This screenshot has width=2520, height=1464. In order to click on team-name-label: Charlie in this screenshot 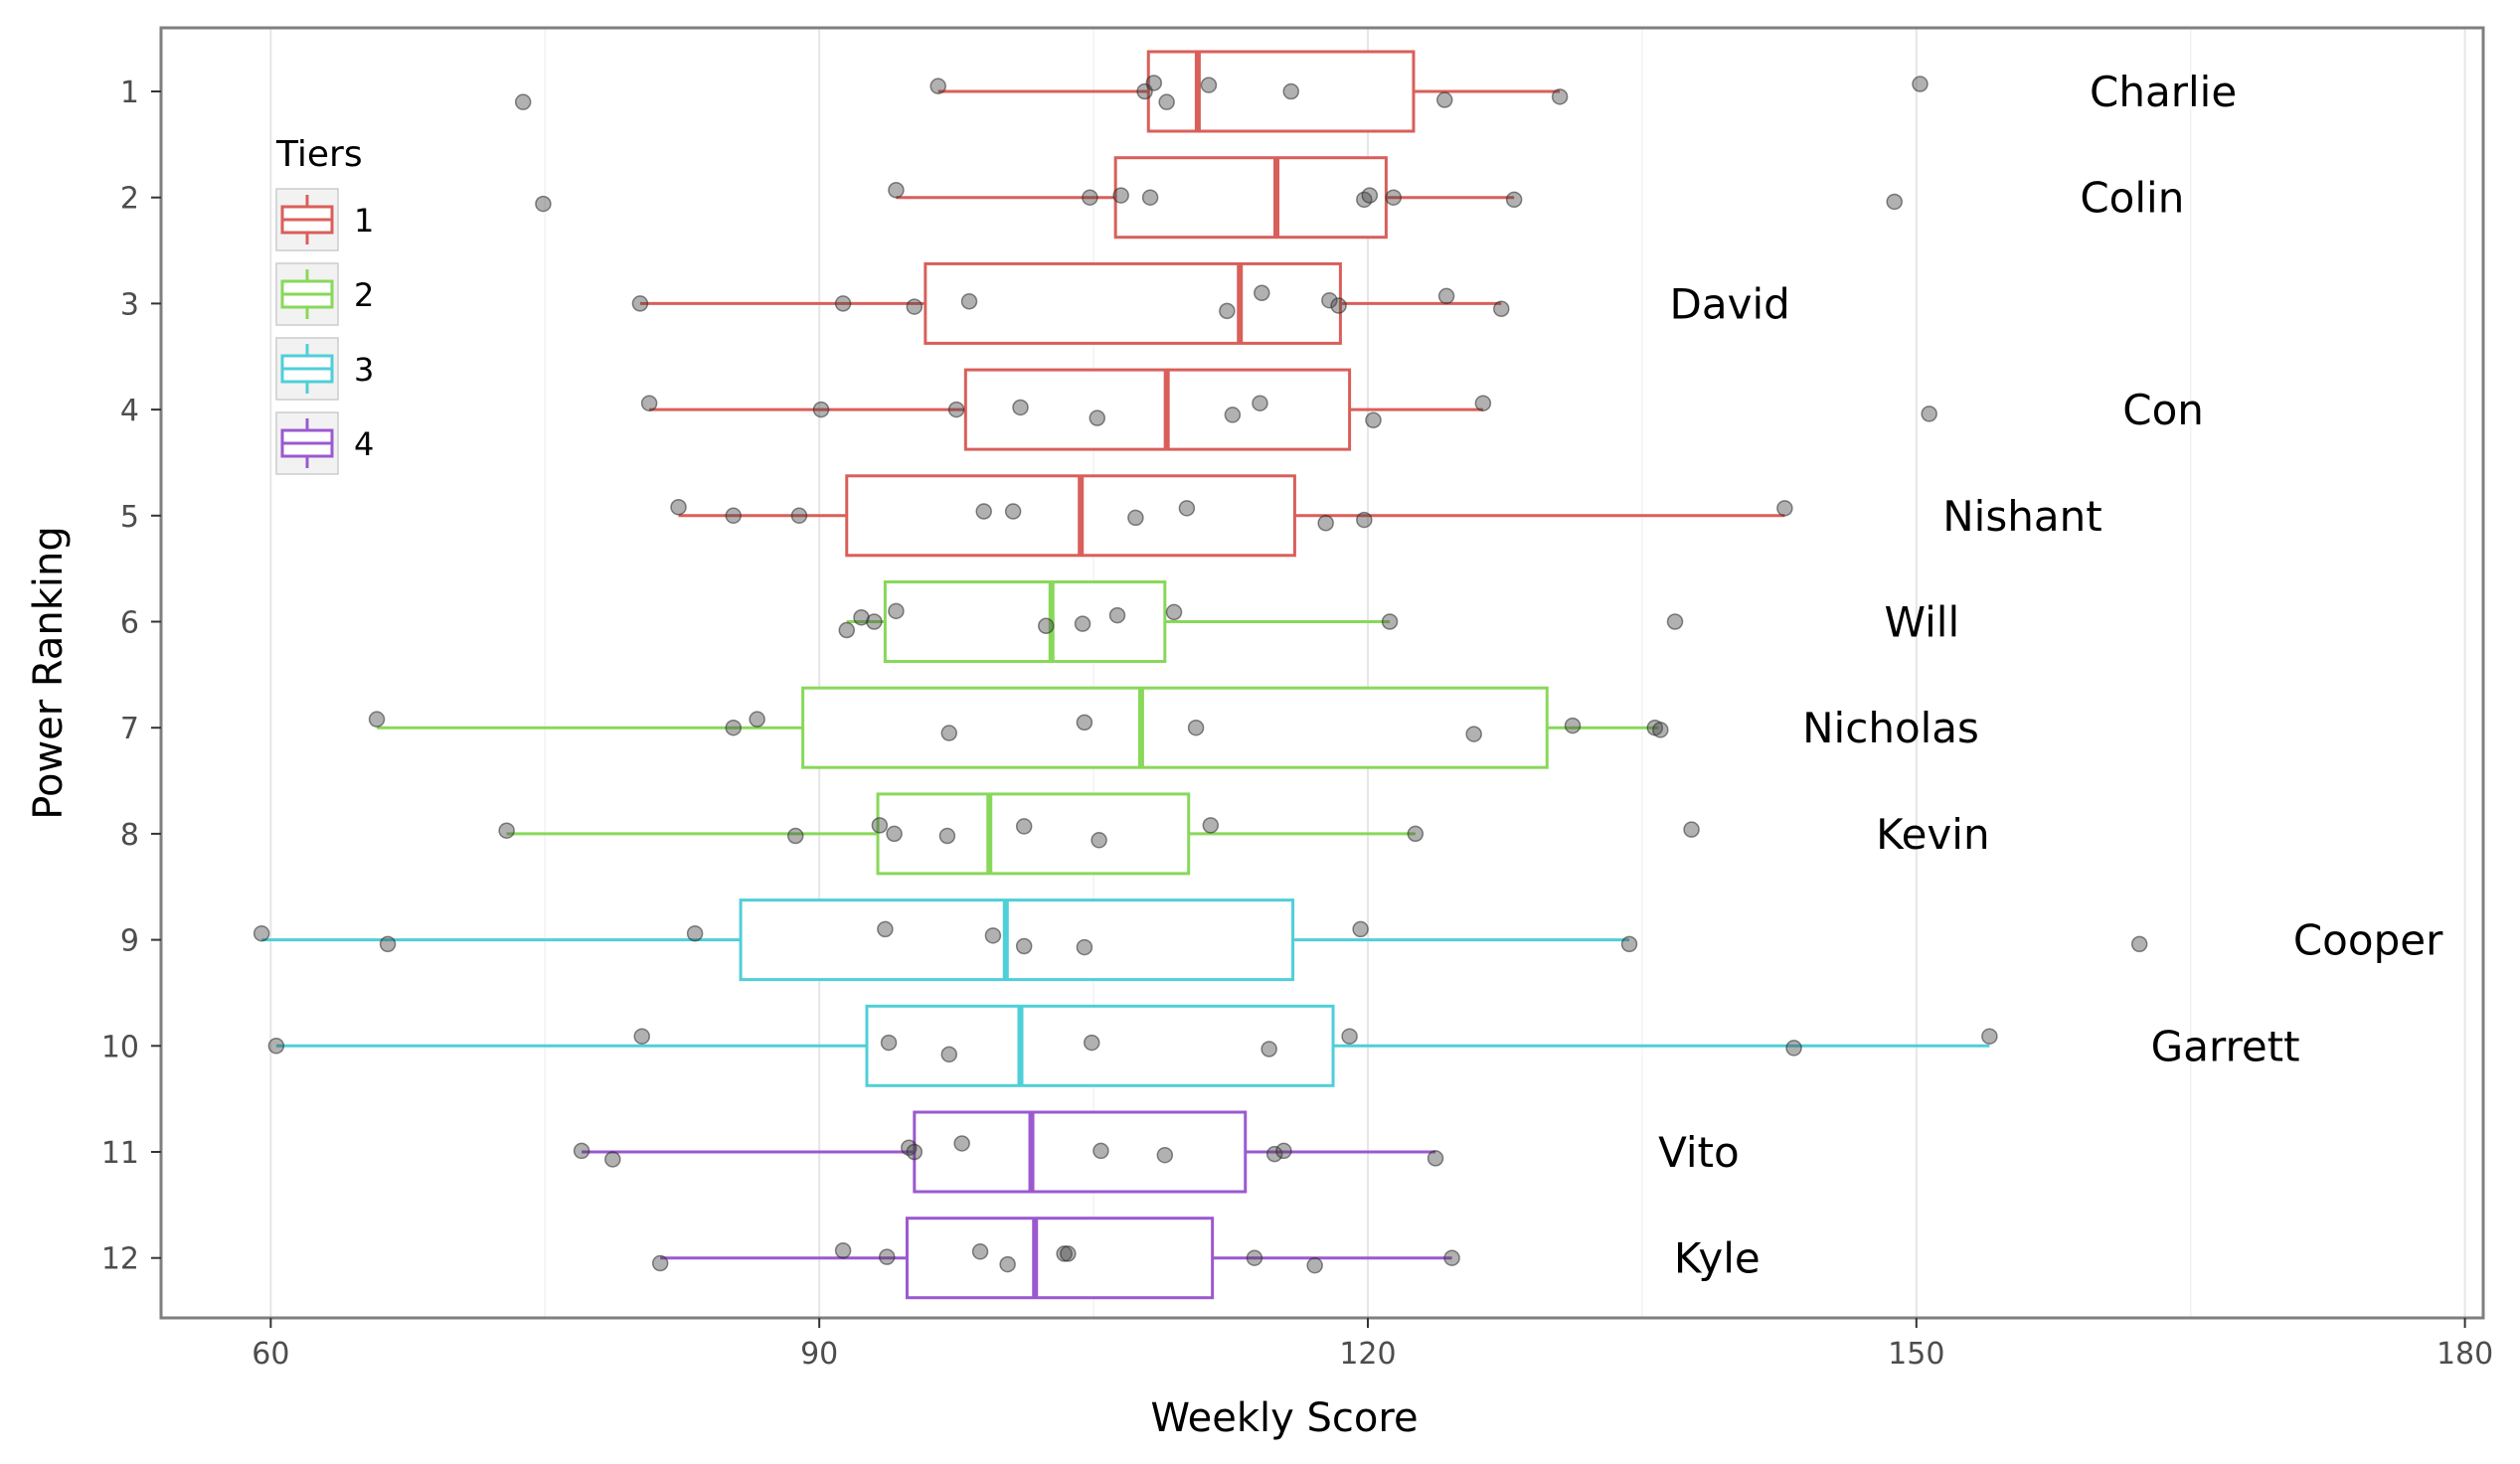, I will do `click(2163, 92)`.